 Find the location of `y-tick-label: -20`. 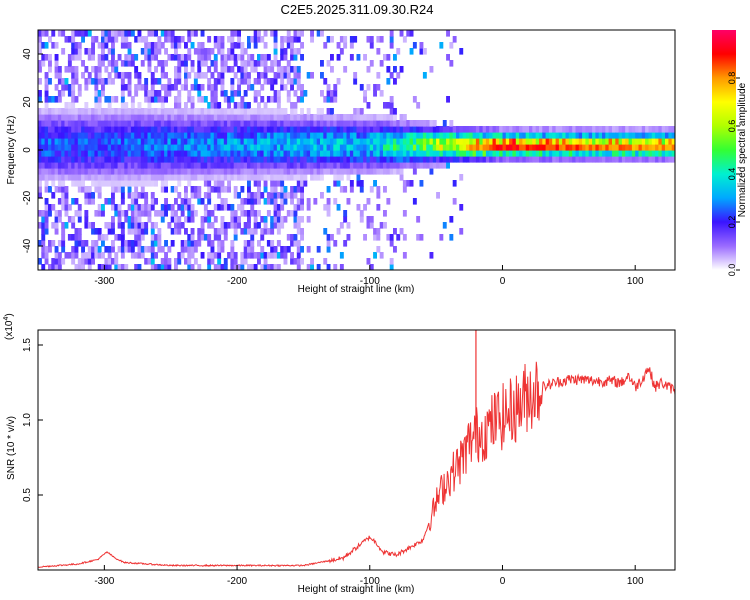

y-tick-label: -20 is located at coordinates (27, 197).